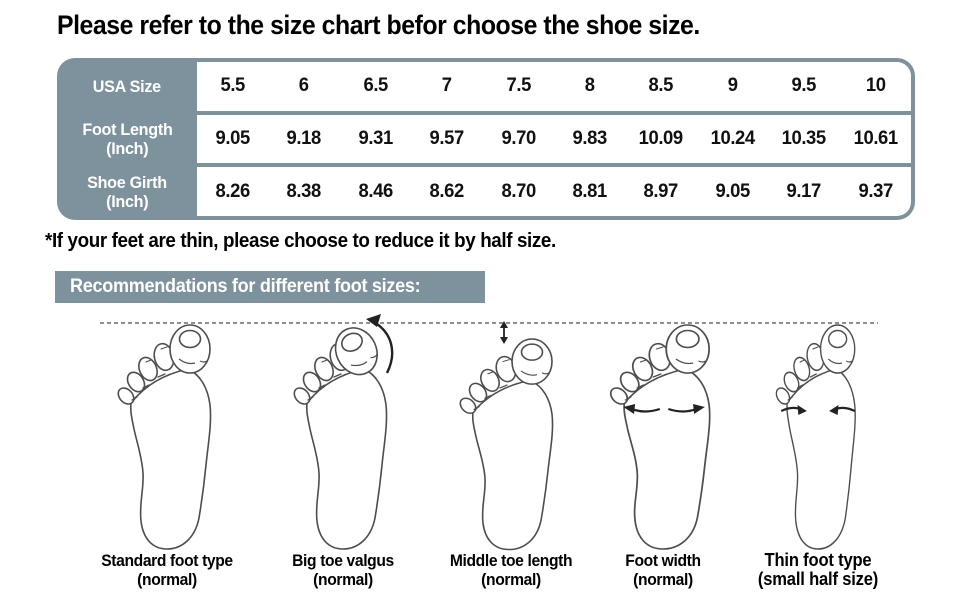 The width and height of the screenshot is (970, 600). Describe the element at coordinates (504, 332) in the screenshot. I see `toe-gap-arrow-icon` at that location.